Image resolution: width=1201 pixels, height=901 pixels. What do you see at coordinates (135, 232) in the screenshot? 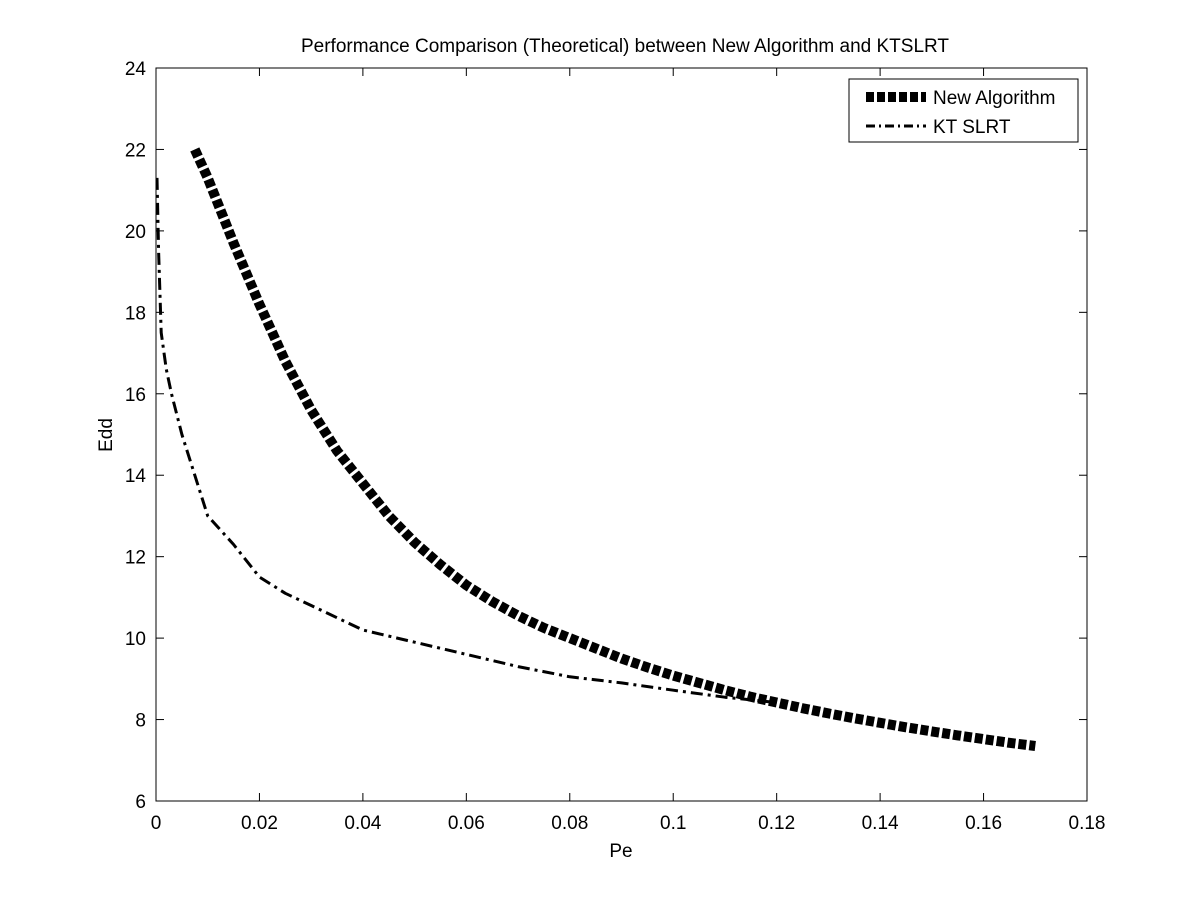
I see `y-tick-label: 20` at bounding box center [135, 232].